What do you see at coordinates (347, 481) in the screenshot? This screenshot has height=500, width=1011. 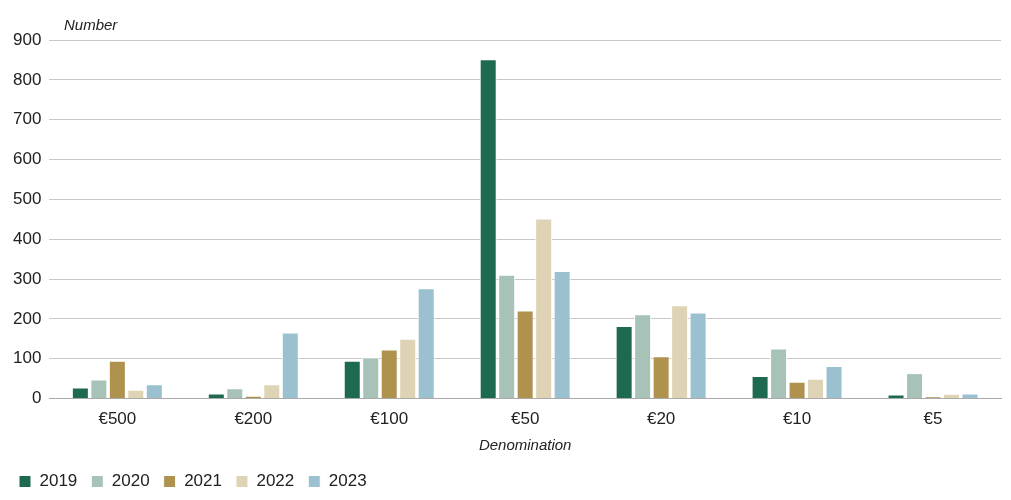 I see `legend-label: 2023` at bounding box center [347, 481].